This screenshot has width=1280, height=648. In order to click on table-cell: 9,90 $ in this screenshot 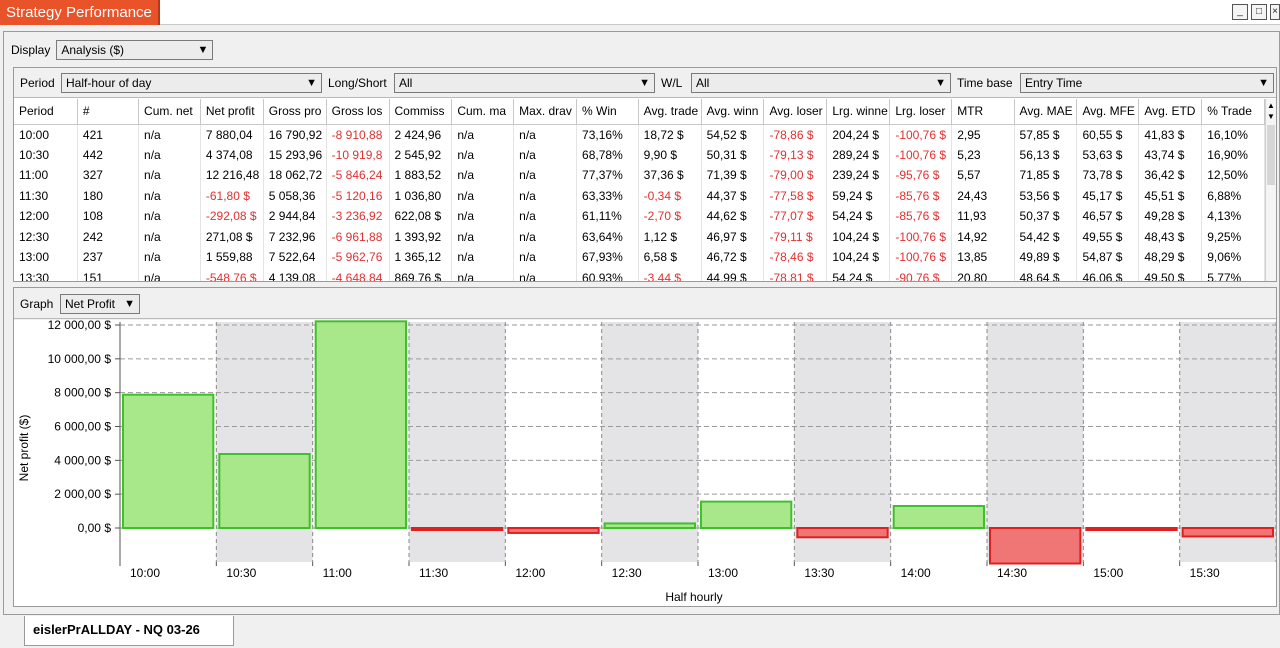, I will do `click(670, 154)`.